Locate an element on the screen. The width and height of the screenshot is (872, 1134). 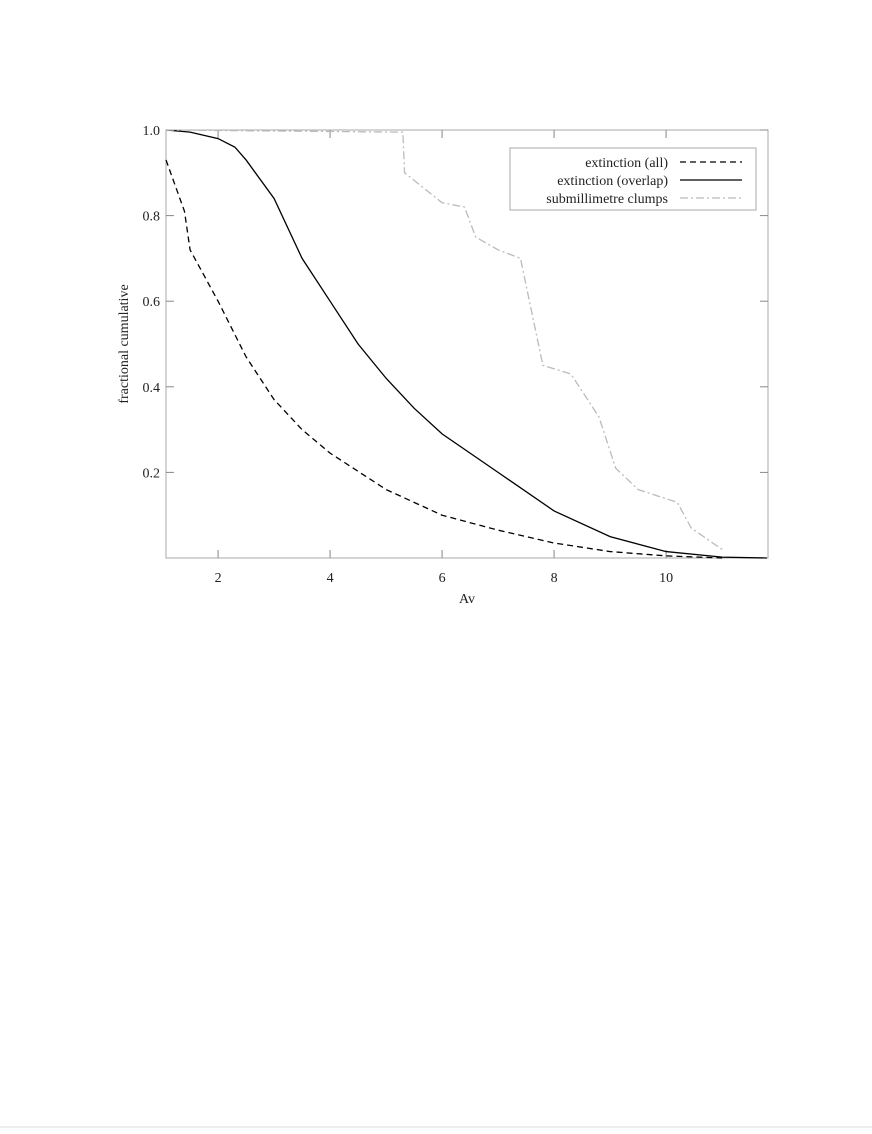
legend-label: extinction (all) is located at coordinates (626, 163).